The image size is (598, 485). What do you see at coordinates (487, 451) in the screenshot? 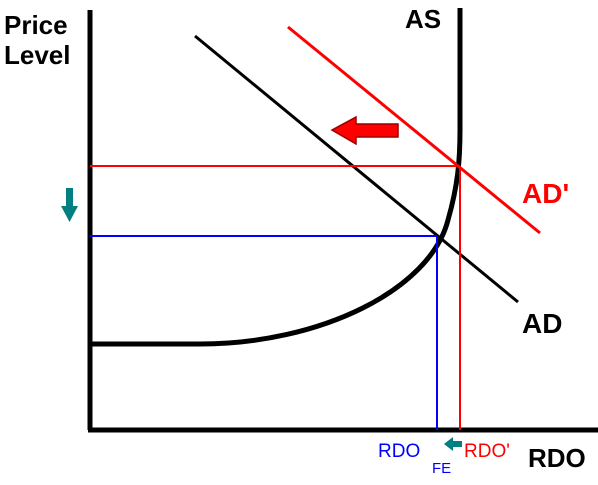
I see `rdo-prime-label: RDO'` at bounding box center [487, 451].